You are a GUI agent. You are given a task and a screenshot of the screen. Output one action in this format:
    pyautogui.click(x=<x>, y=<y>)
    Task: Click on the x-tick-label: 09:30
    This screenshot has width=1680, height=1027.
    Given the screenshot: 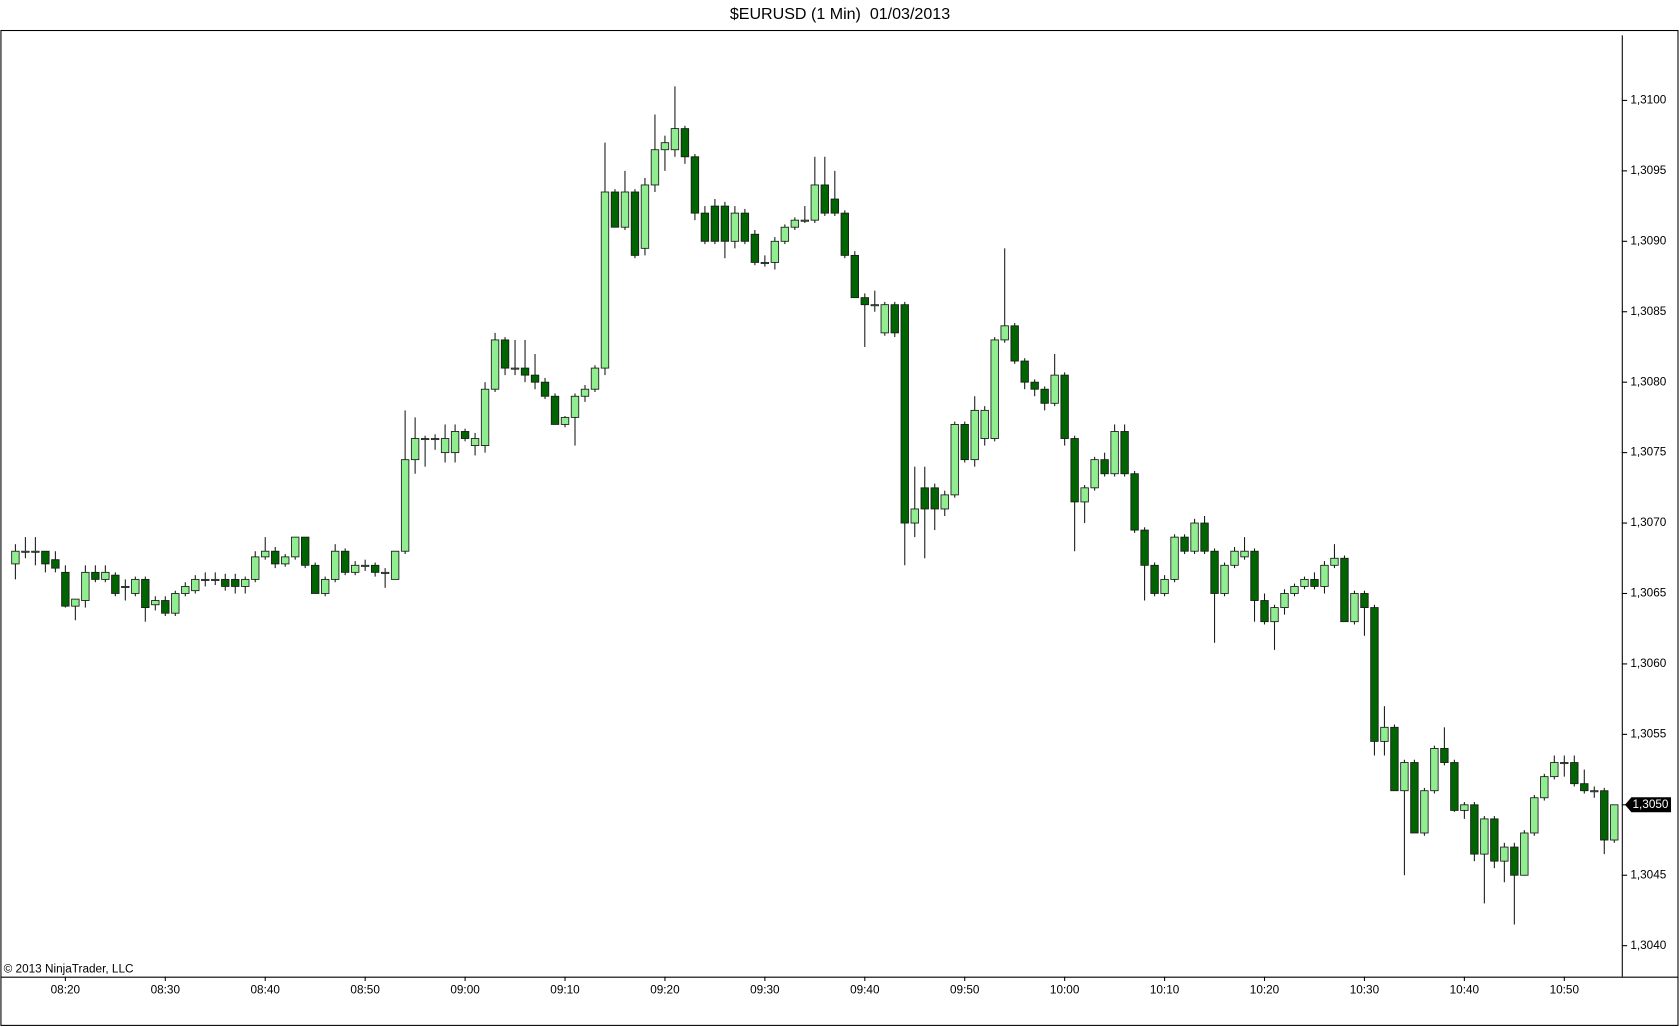 What is the action you would take?
    pyautogui.click(x=765, y=990)
    